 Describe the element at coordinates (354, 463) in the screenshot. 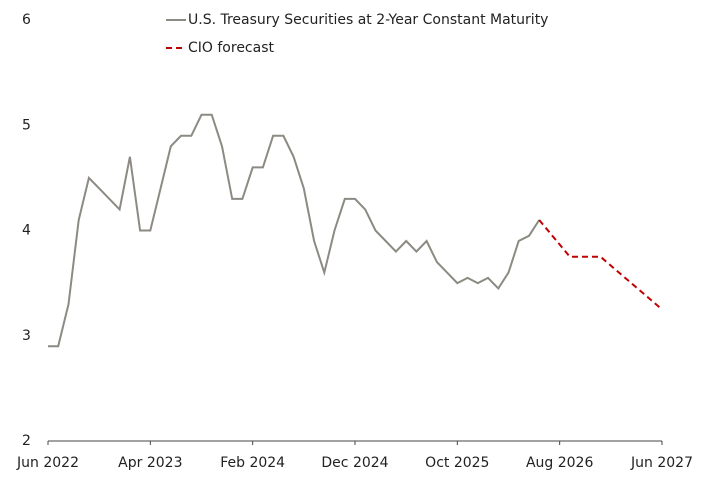

I see `x-tick-label: Dec 2024` at that location.